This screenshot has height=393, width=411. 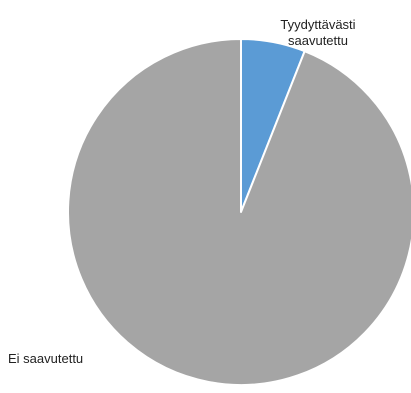 I want to click on slice-label-ei-saavutettu: Ei saavutettu, so click(x=46, y=358).